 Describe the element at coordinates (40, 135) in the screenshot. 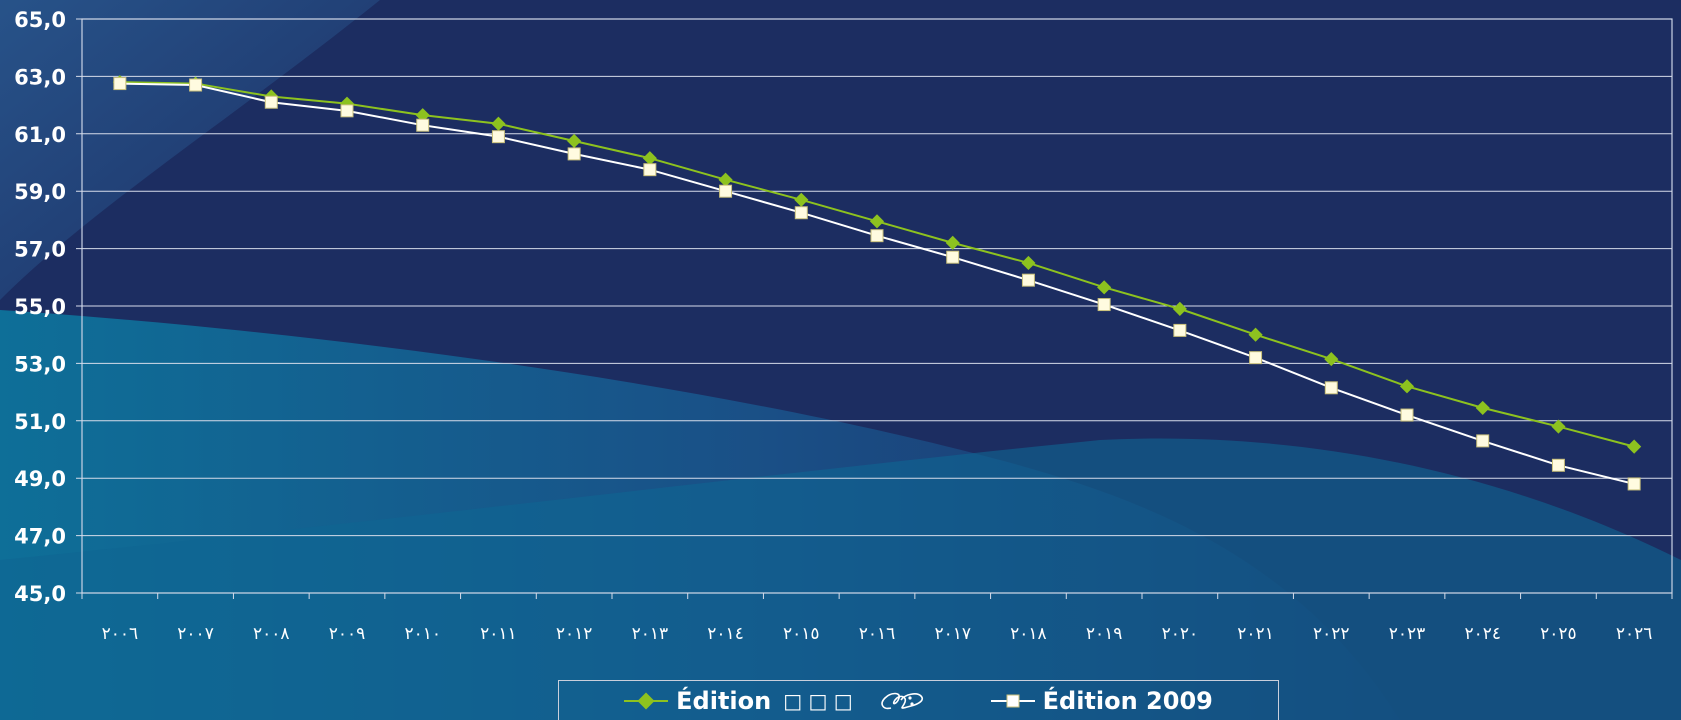

I see `y-tick-label: 61,0` at that location.